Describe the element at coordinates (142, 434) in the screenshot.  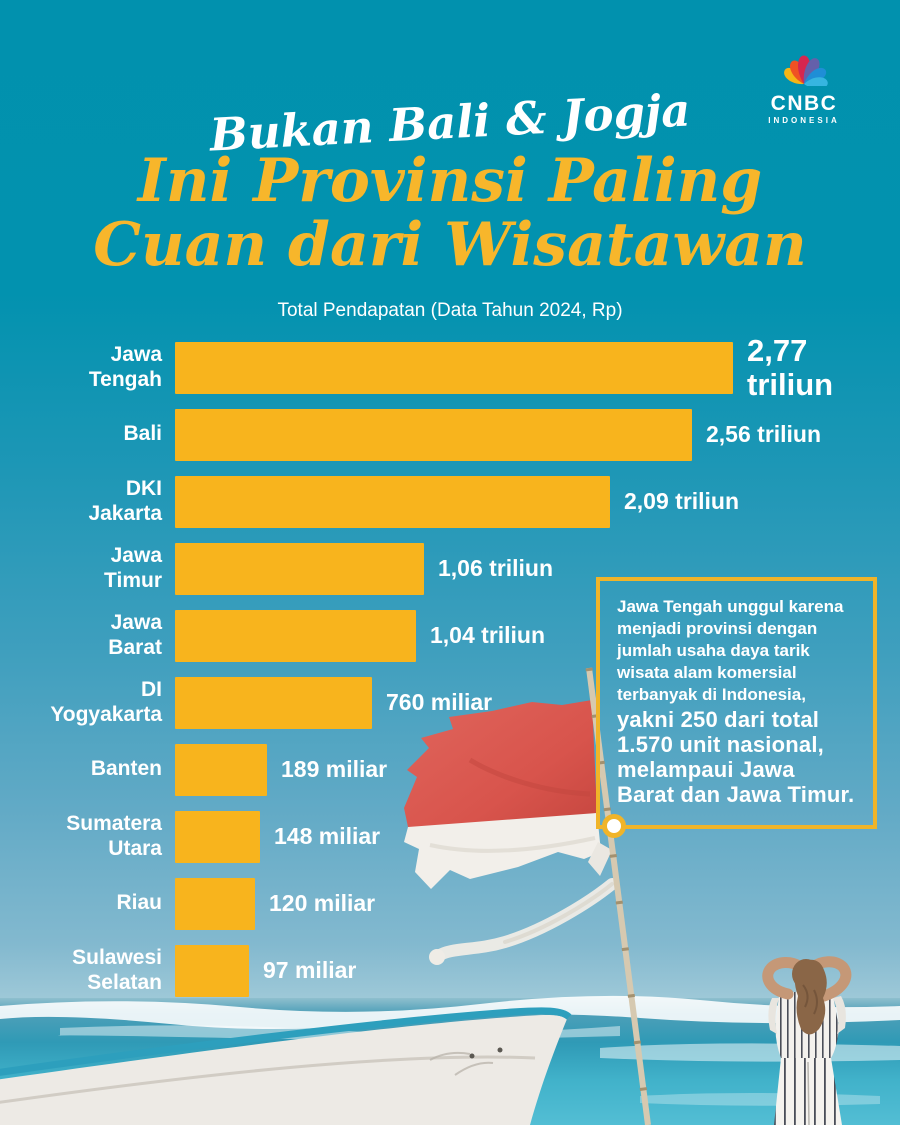
I see `bar-category-label: Bali` at that location.